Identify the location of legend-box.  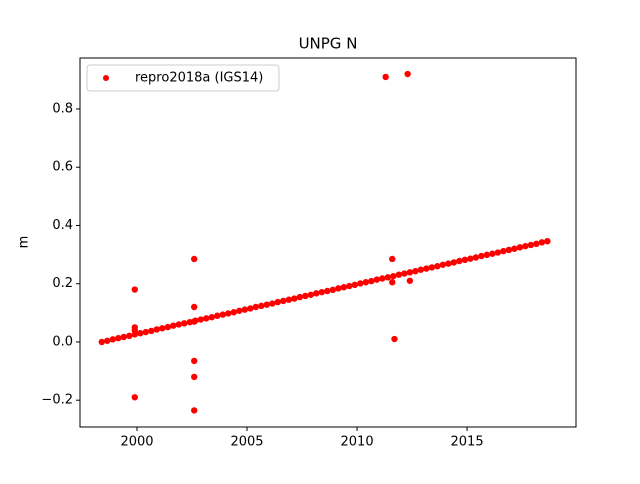
(183, 78).